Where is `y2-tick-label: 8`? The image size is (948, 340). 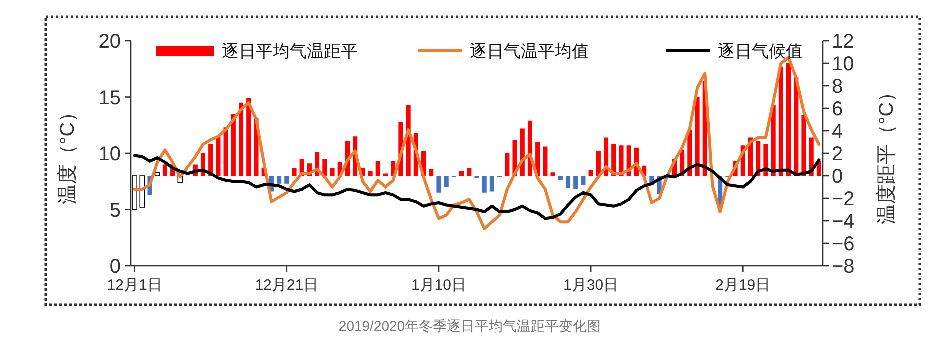
y2-tick-label: 8 is located at coordinates (838, 87).